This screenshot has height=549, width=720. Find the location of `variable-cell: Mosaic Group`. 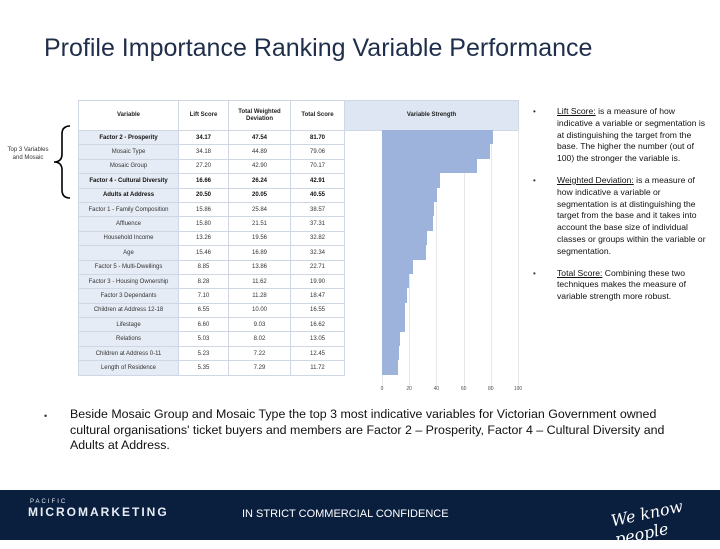

variable-cell: Mosaic Group is located at coordinates (128, 166).